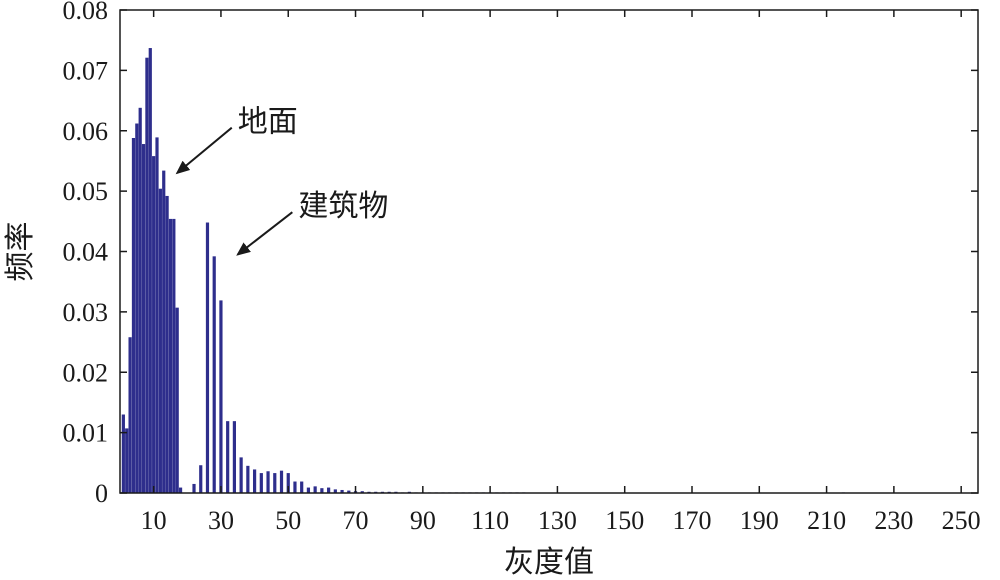 Image resolution: width=1000 pixels, height=580 pixels. What do you see at coordinates (221, 520) in the screenshot?
I see `x-tick-label: 30` at bounding box center [221, 520].